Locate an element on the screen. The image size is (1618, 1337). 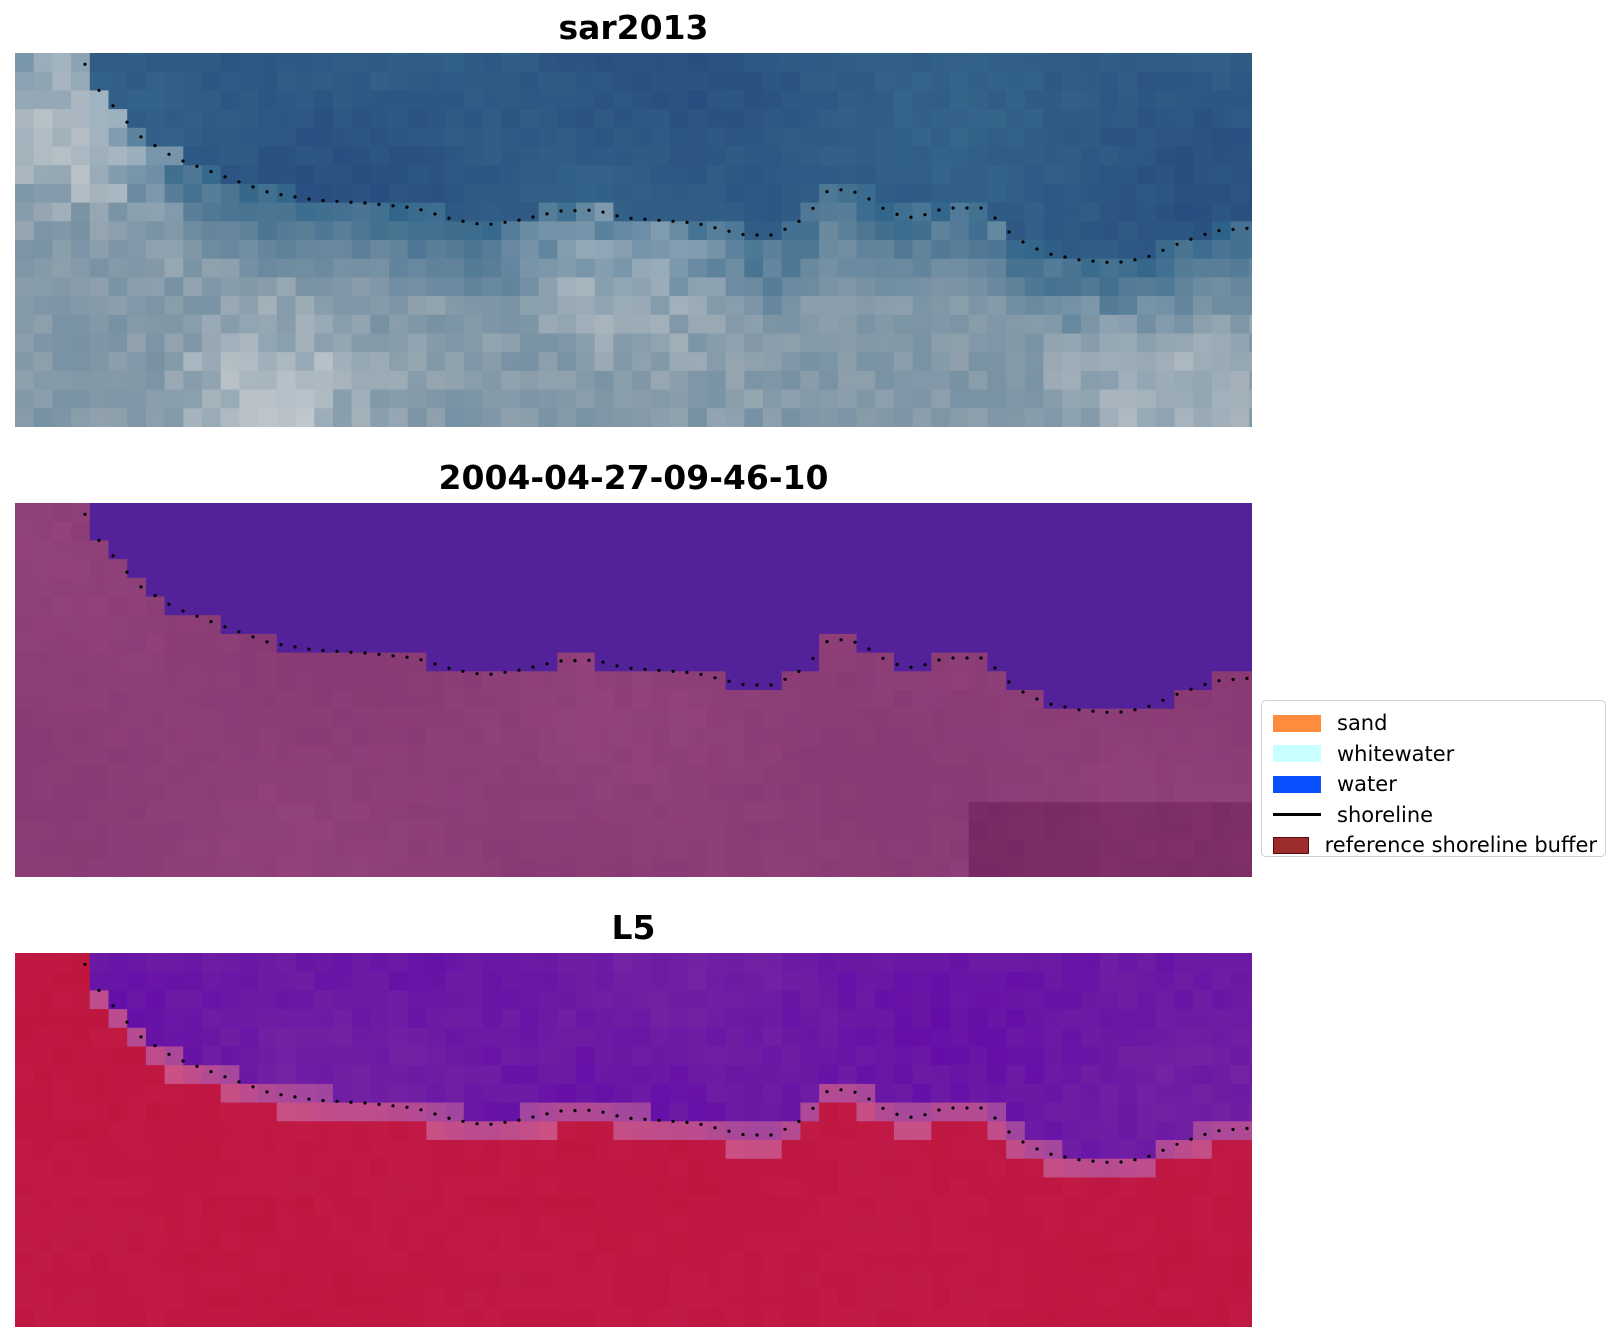
legend-label-water: water is located at coordinates (1367, 784).